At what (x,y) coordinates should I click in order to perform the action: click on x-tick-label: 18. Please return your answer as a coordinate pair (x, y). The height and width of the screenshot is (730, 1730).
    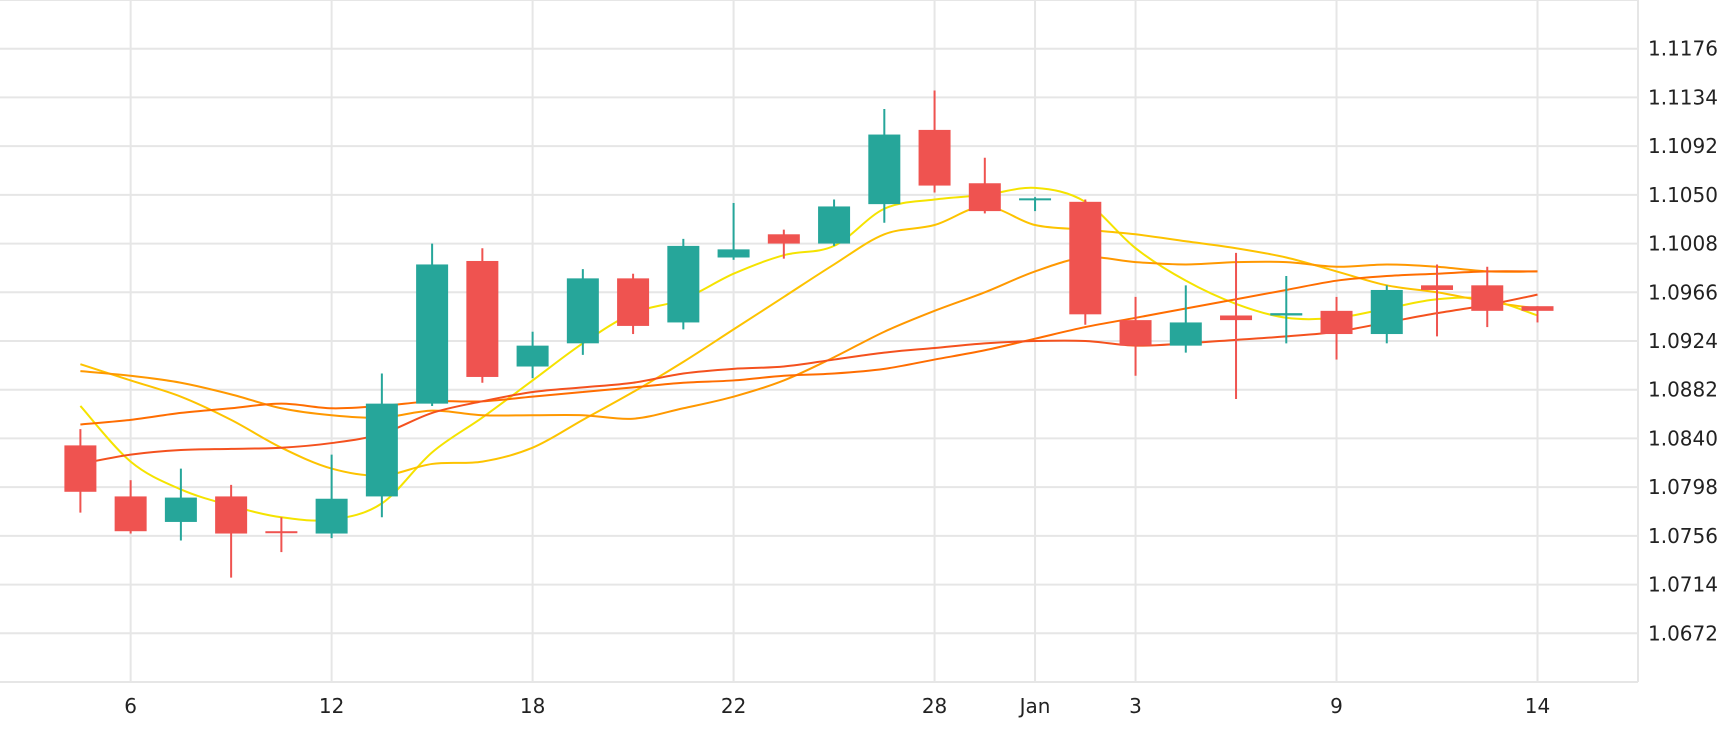
    Looking at the image, I should click on (532, 706).